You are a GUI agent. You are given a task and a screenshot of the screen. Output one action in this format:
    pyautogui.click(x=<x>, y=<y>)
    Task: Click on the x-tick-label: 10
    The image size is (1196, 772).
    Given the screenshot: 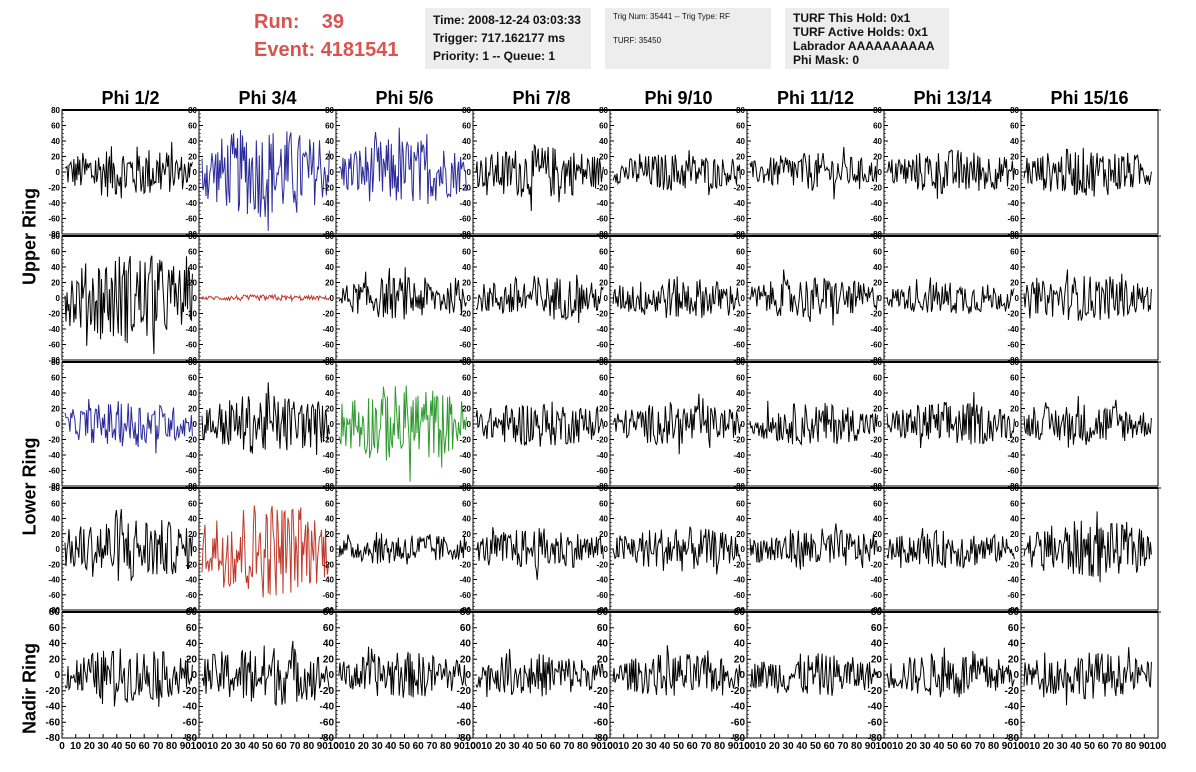 What is the action you would take?
    pyautogui.click(x=213, y=746)
    